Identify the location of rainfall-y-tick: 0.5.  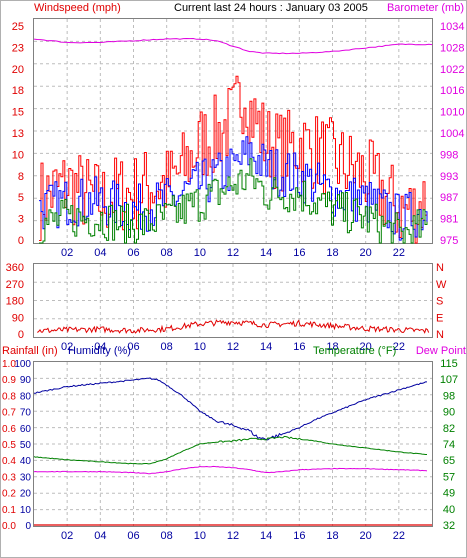
(9, 445).